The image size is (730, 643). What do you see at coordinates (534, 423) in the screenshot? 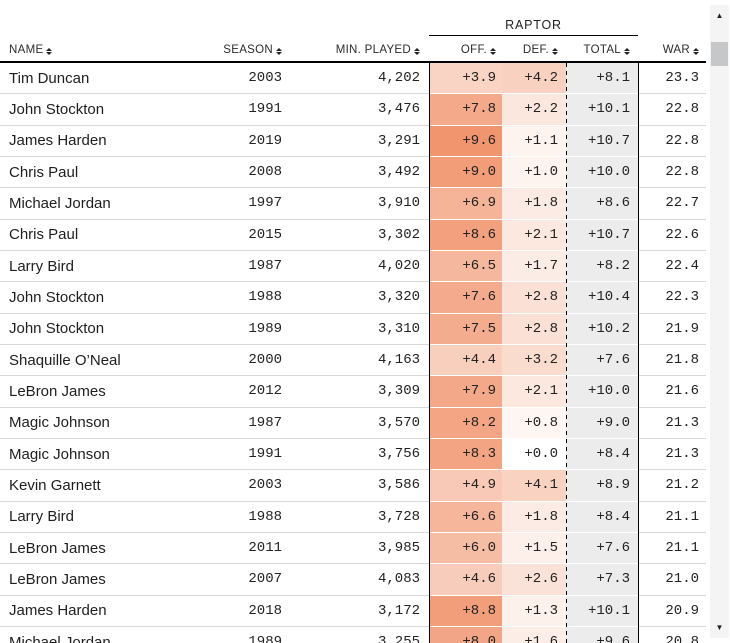
I see `raptor-def-value: +0.8` at bounding box center [534, 423].